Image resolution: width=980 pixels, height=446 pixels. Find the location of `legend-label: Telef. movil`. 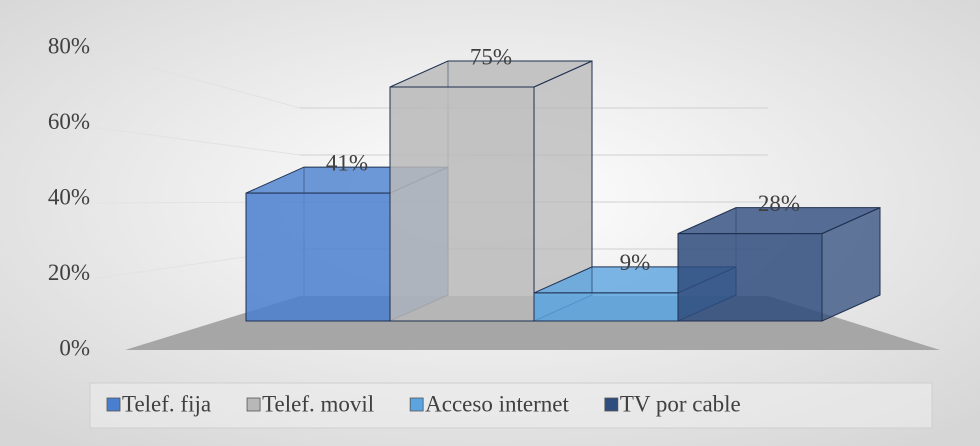

legend-label: Telef. movil is located at coordinates (318, 403).